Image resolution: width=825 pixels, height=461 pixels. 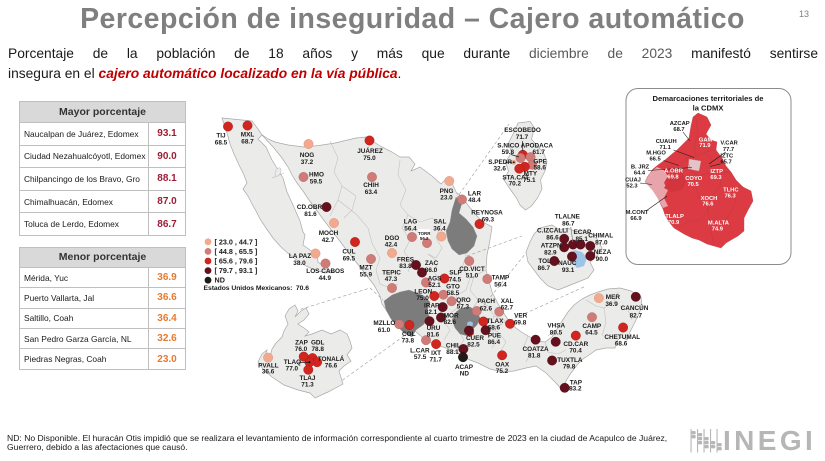 What do you see at coordinates (508, 146) in the screenshot?
I see `svg-text: S.NICO` at bounding box center [508, 146].